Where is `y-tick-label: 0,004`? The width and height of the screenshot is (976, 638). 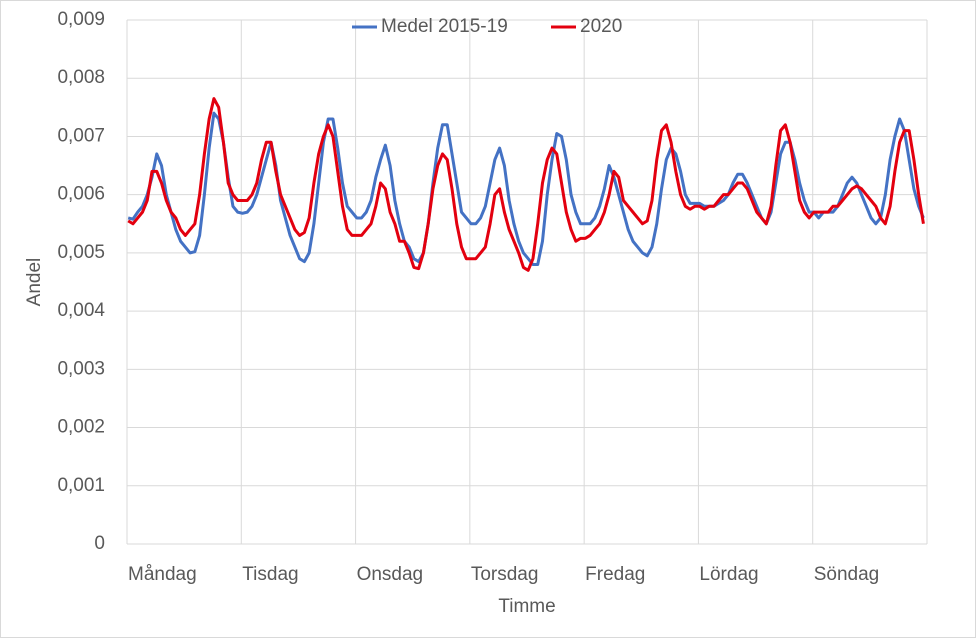 y-tick-label: 0,004 is located at coordinates (81, 310).